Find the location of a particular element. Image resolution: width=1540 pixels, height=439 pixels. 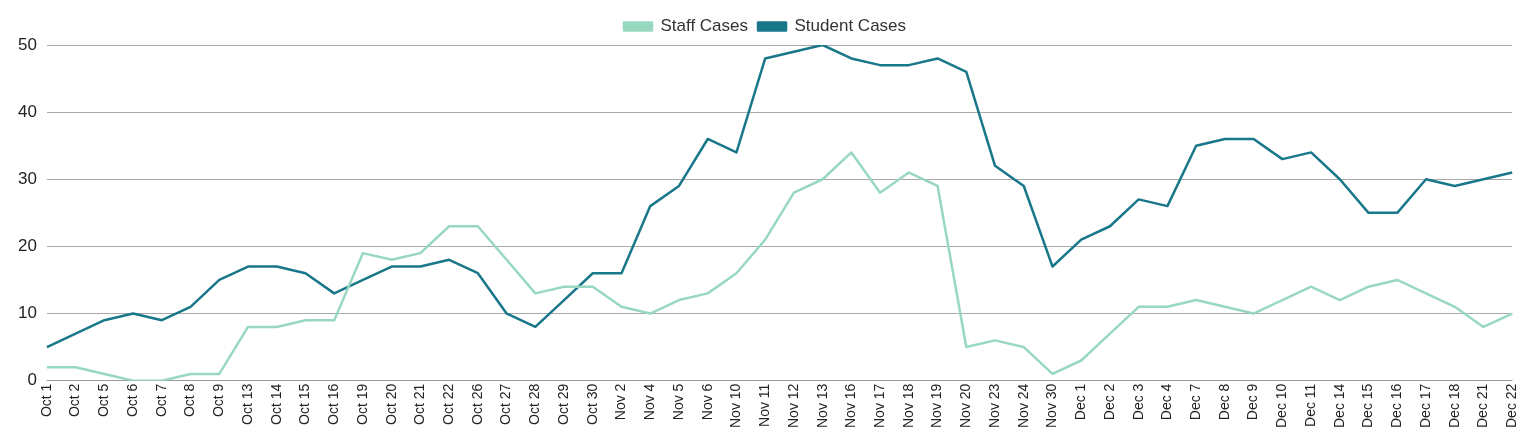

x-tick-label: Oct 26 is located at coordinates (476, 404).